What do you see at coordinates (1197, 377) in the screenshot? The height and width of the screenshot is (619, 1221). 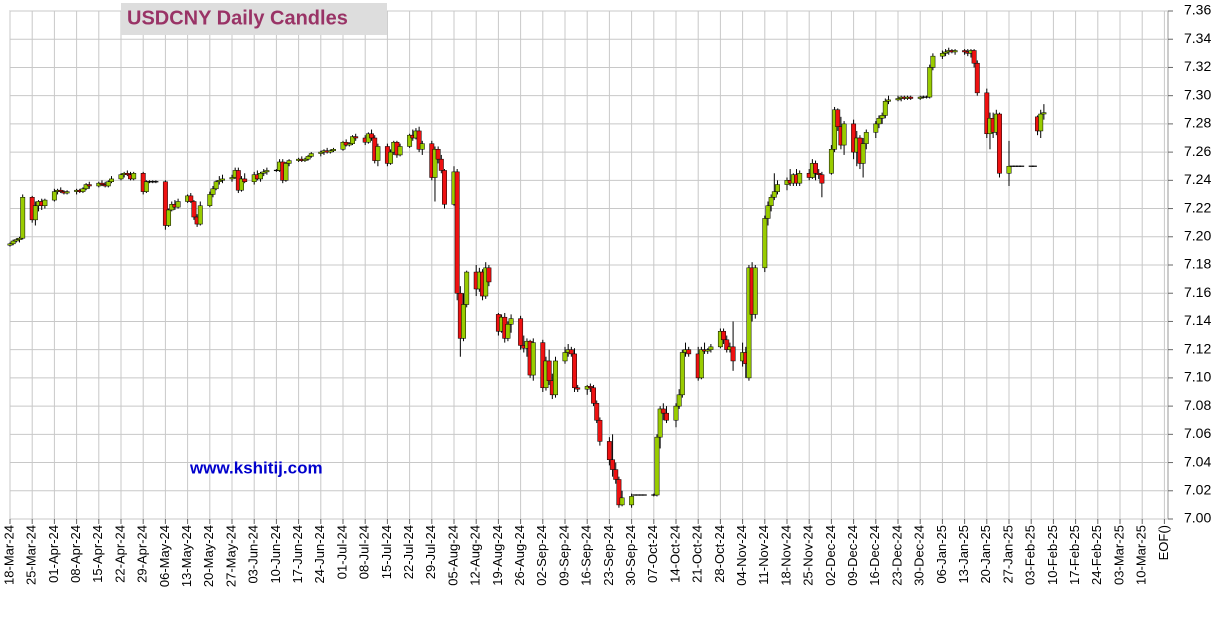 I see `y-tick-label: 7.10` at bounding box center [1197, 377].